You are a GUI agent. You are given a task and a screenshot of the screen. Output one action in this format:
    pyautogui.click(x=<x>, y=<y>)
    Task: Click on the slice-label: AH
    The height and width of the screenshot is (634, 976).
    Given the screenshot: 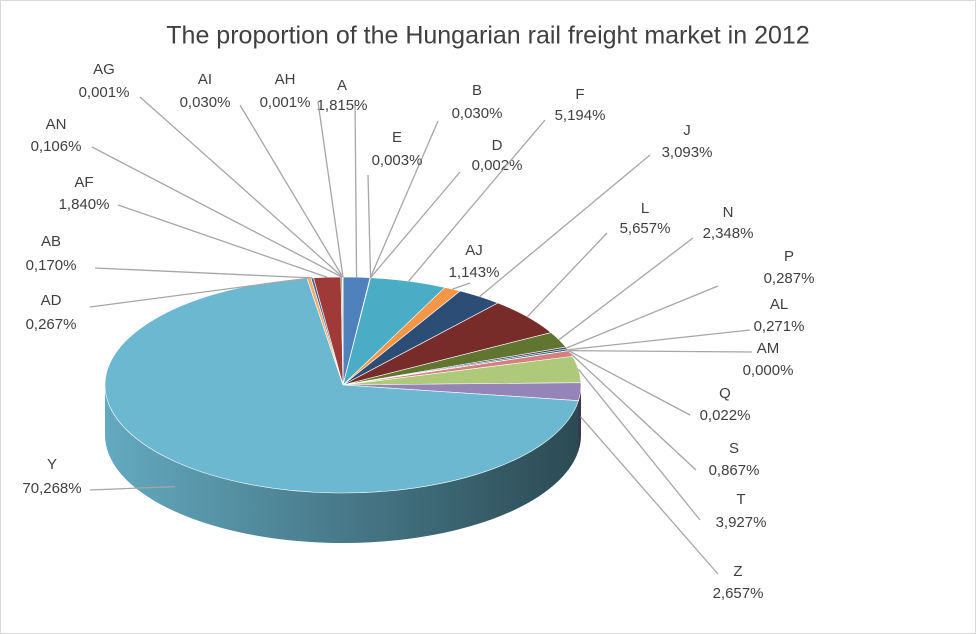 What is the action you would take?
    pyautogui.click(x=285, y=79)
    